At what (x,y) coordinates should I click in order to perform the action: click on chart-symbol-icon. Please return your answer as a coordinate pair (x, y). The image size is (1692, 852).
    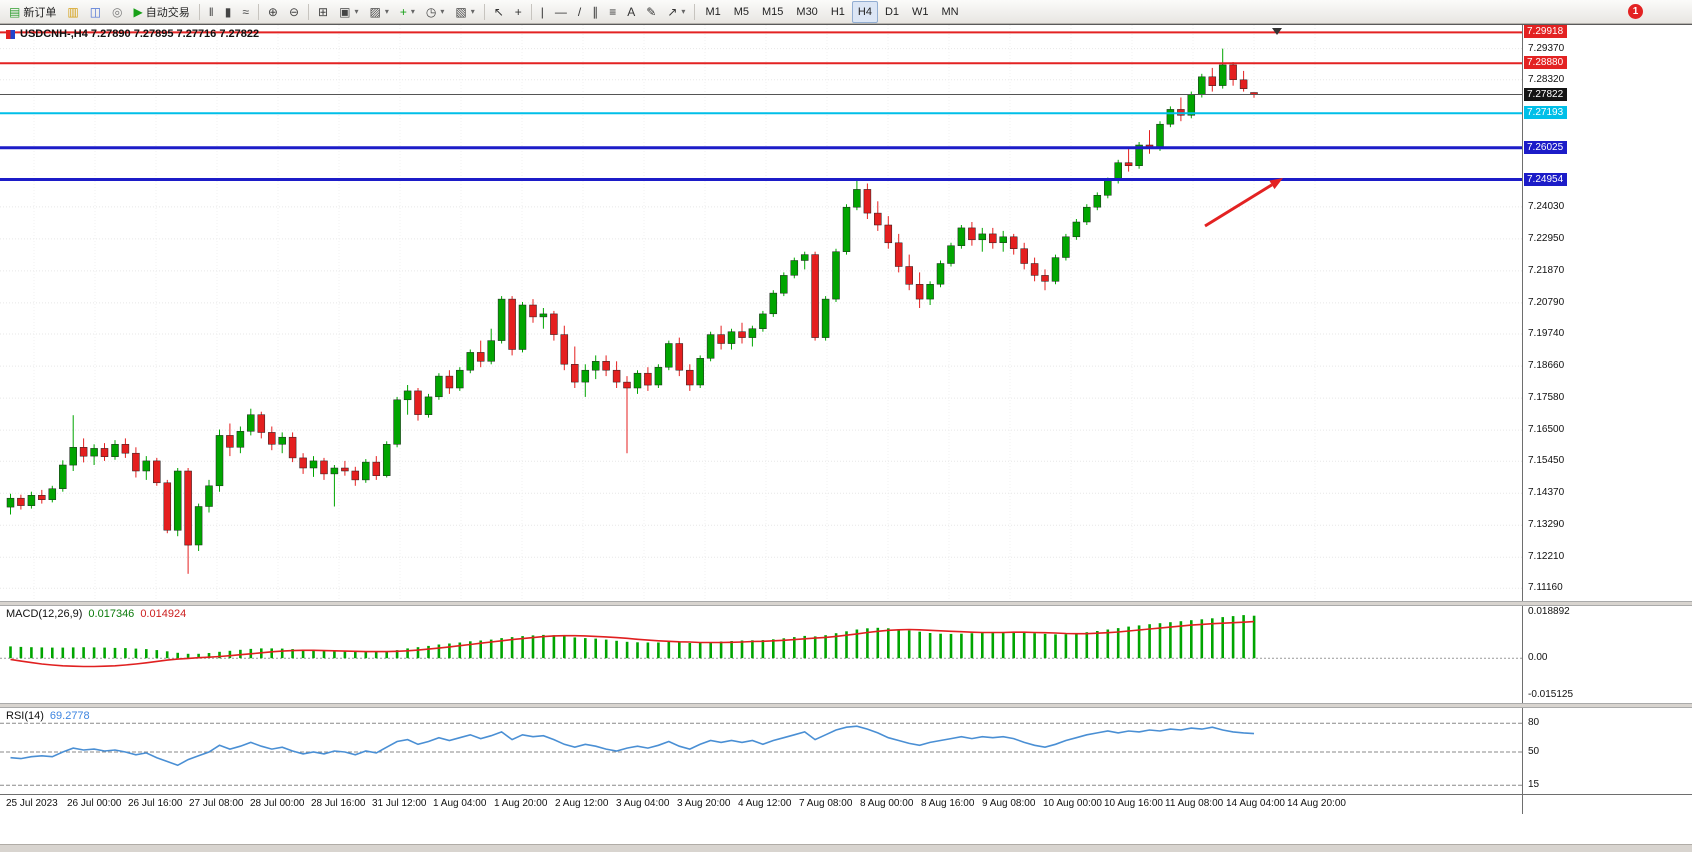
    Looking at the image, I should click on (10, 34).